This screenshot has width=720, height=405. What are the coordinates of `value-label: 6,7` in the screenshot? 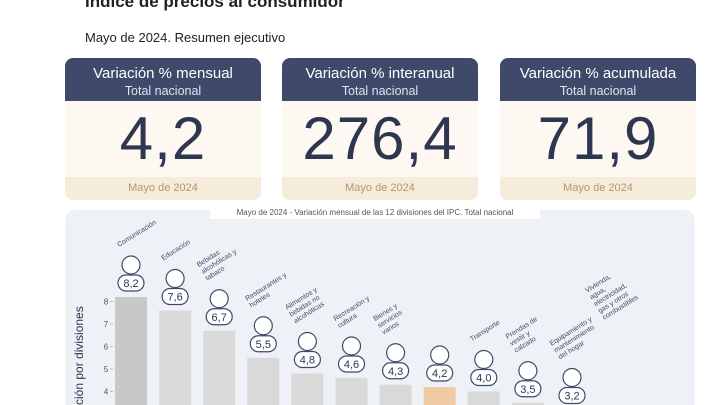 It's located at (219, 318).